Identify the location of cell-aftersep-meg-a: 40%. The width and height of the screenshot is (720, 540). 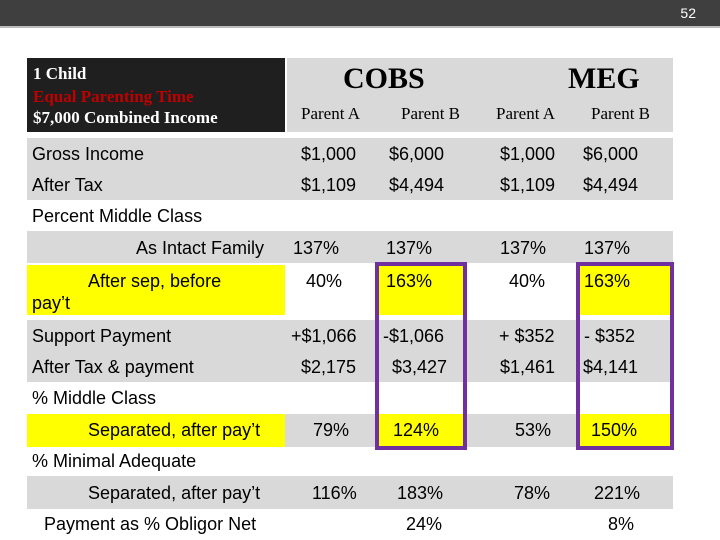
(527, 281).